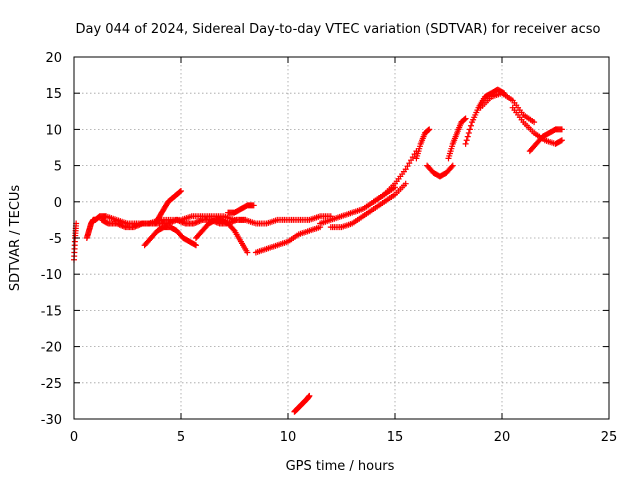 The image size is (640, 480). Describe the element at coordinates (368, 205) in the screenshot. I see `series-lower-12-15h` at that location.